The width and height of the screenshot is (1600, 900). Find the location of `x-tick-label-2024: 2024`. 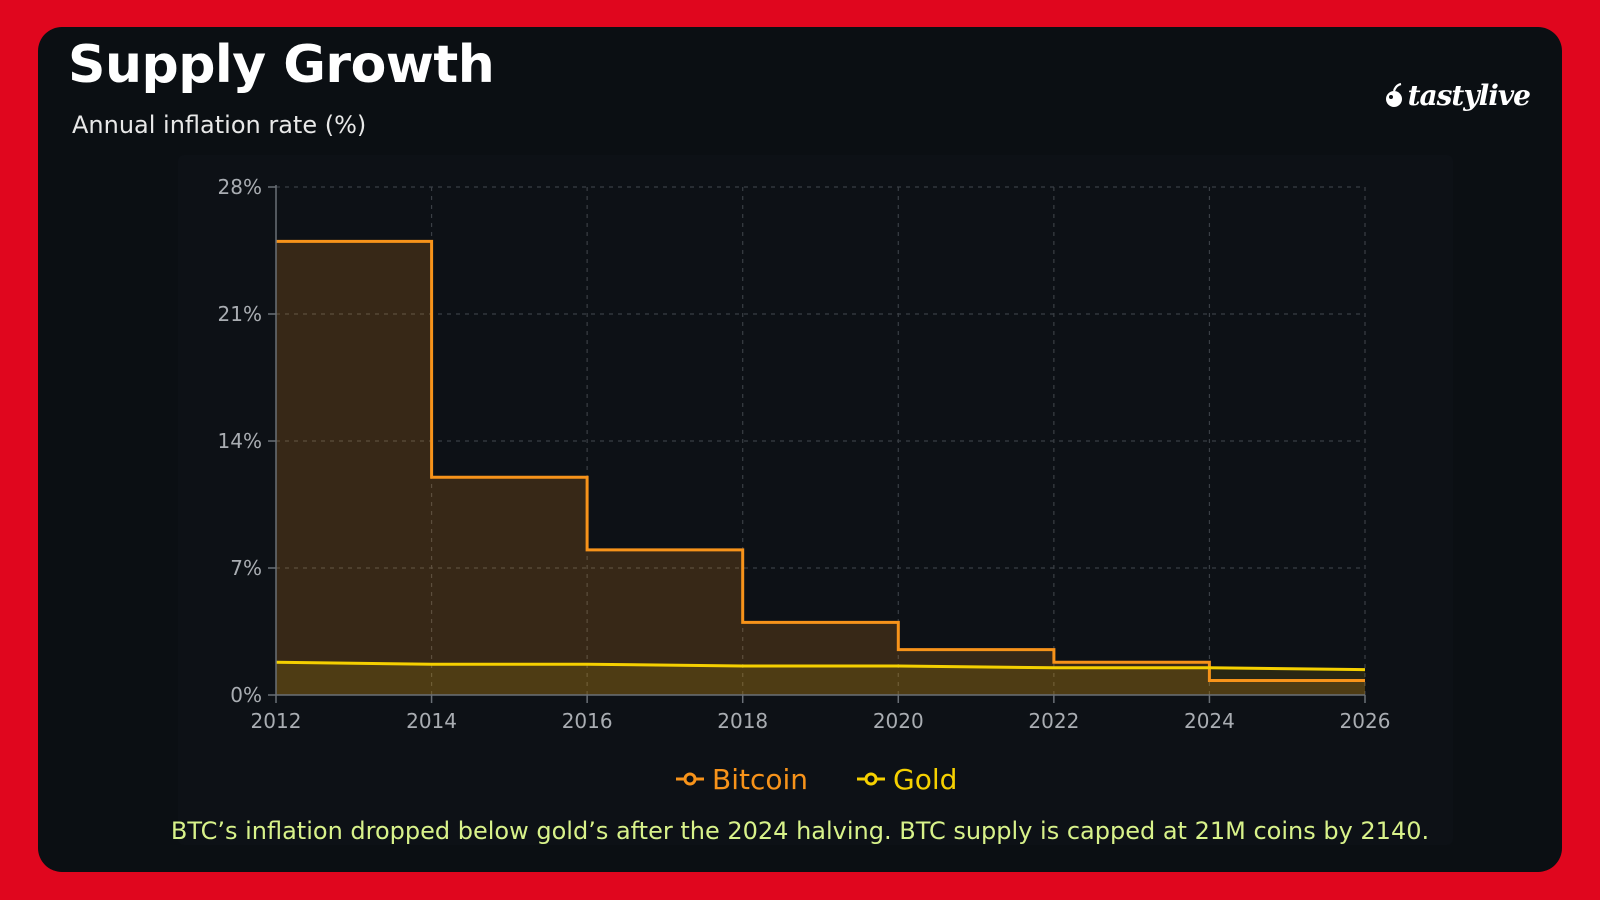

x-tick-label-2024: 2024 is located at coordinates (1209, 721).